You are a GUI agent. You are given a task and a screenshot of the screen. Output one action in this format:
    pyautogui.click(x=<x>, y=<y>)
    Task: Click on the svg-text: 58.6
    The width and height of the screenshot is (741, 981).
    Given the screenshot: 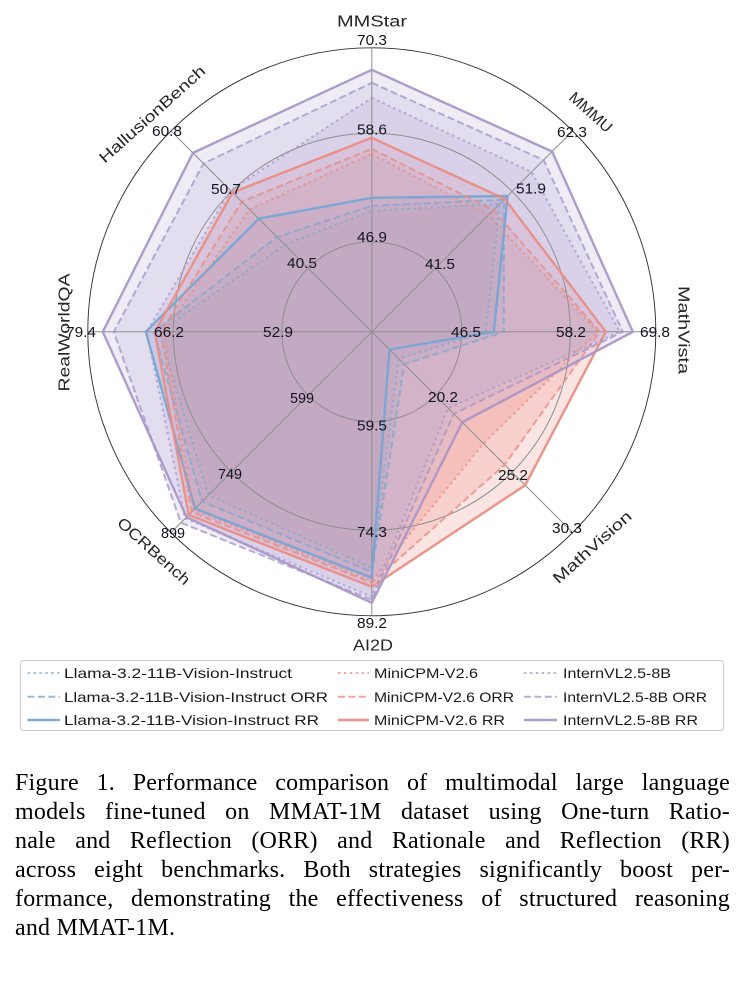 What is the action you would take?
    pyautogui.click(x=372, y=131)
    